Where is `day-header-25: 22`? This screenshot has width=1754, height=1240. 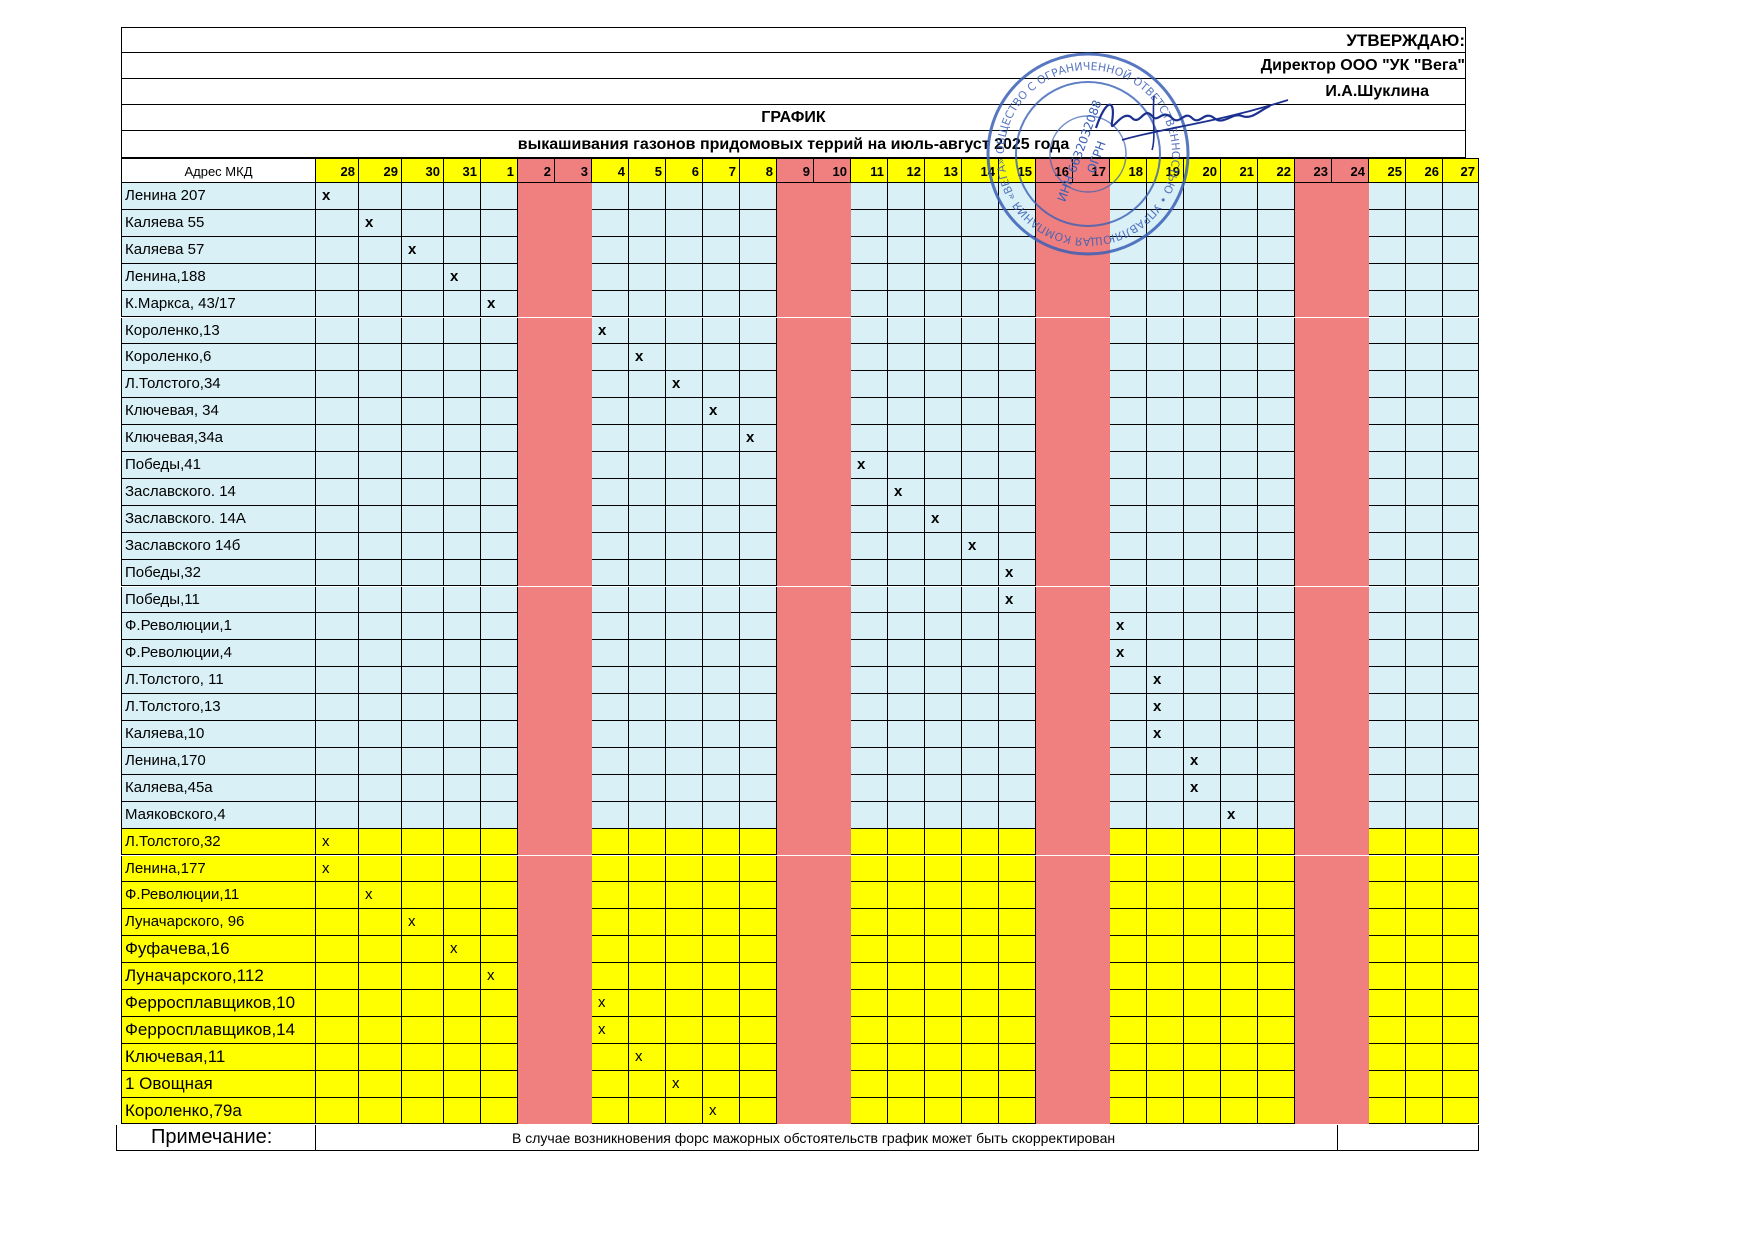 day-header-25: 22 is located at coordinates (1276, 170).